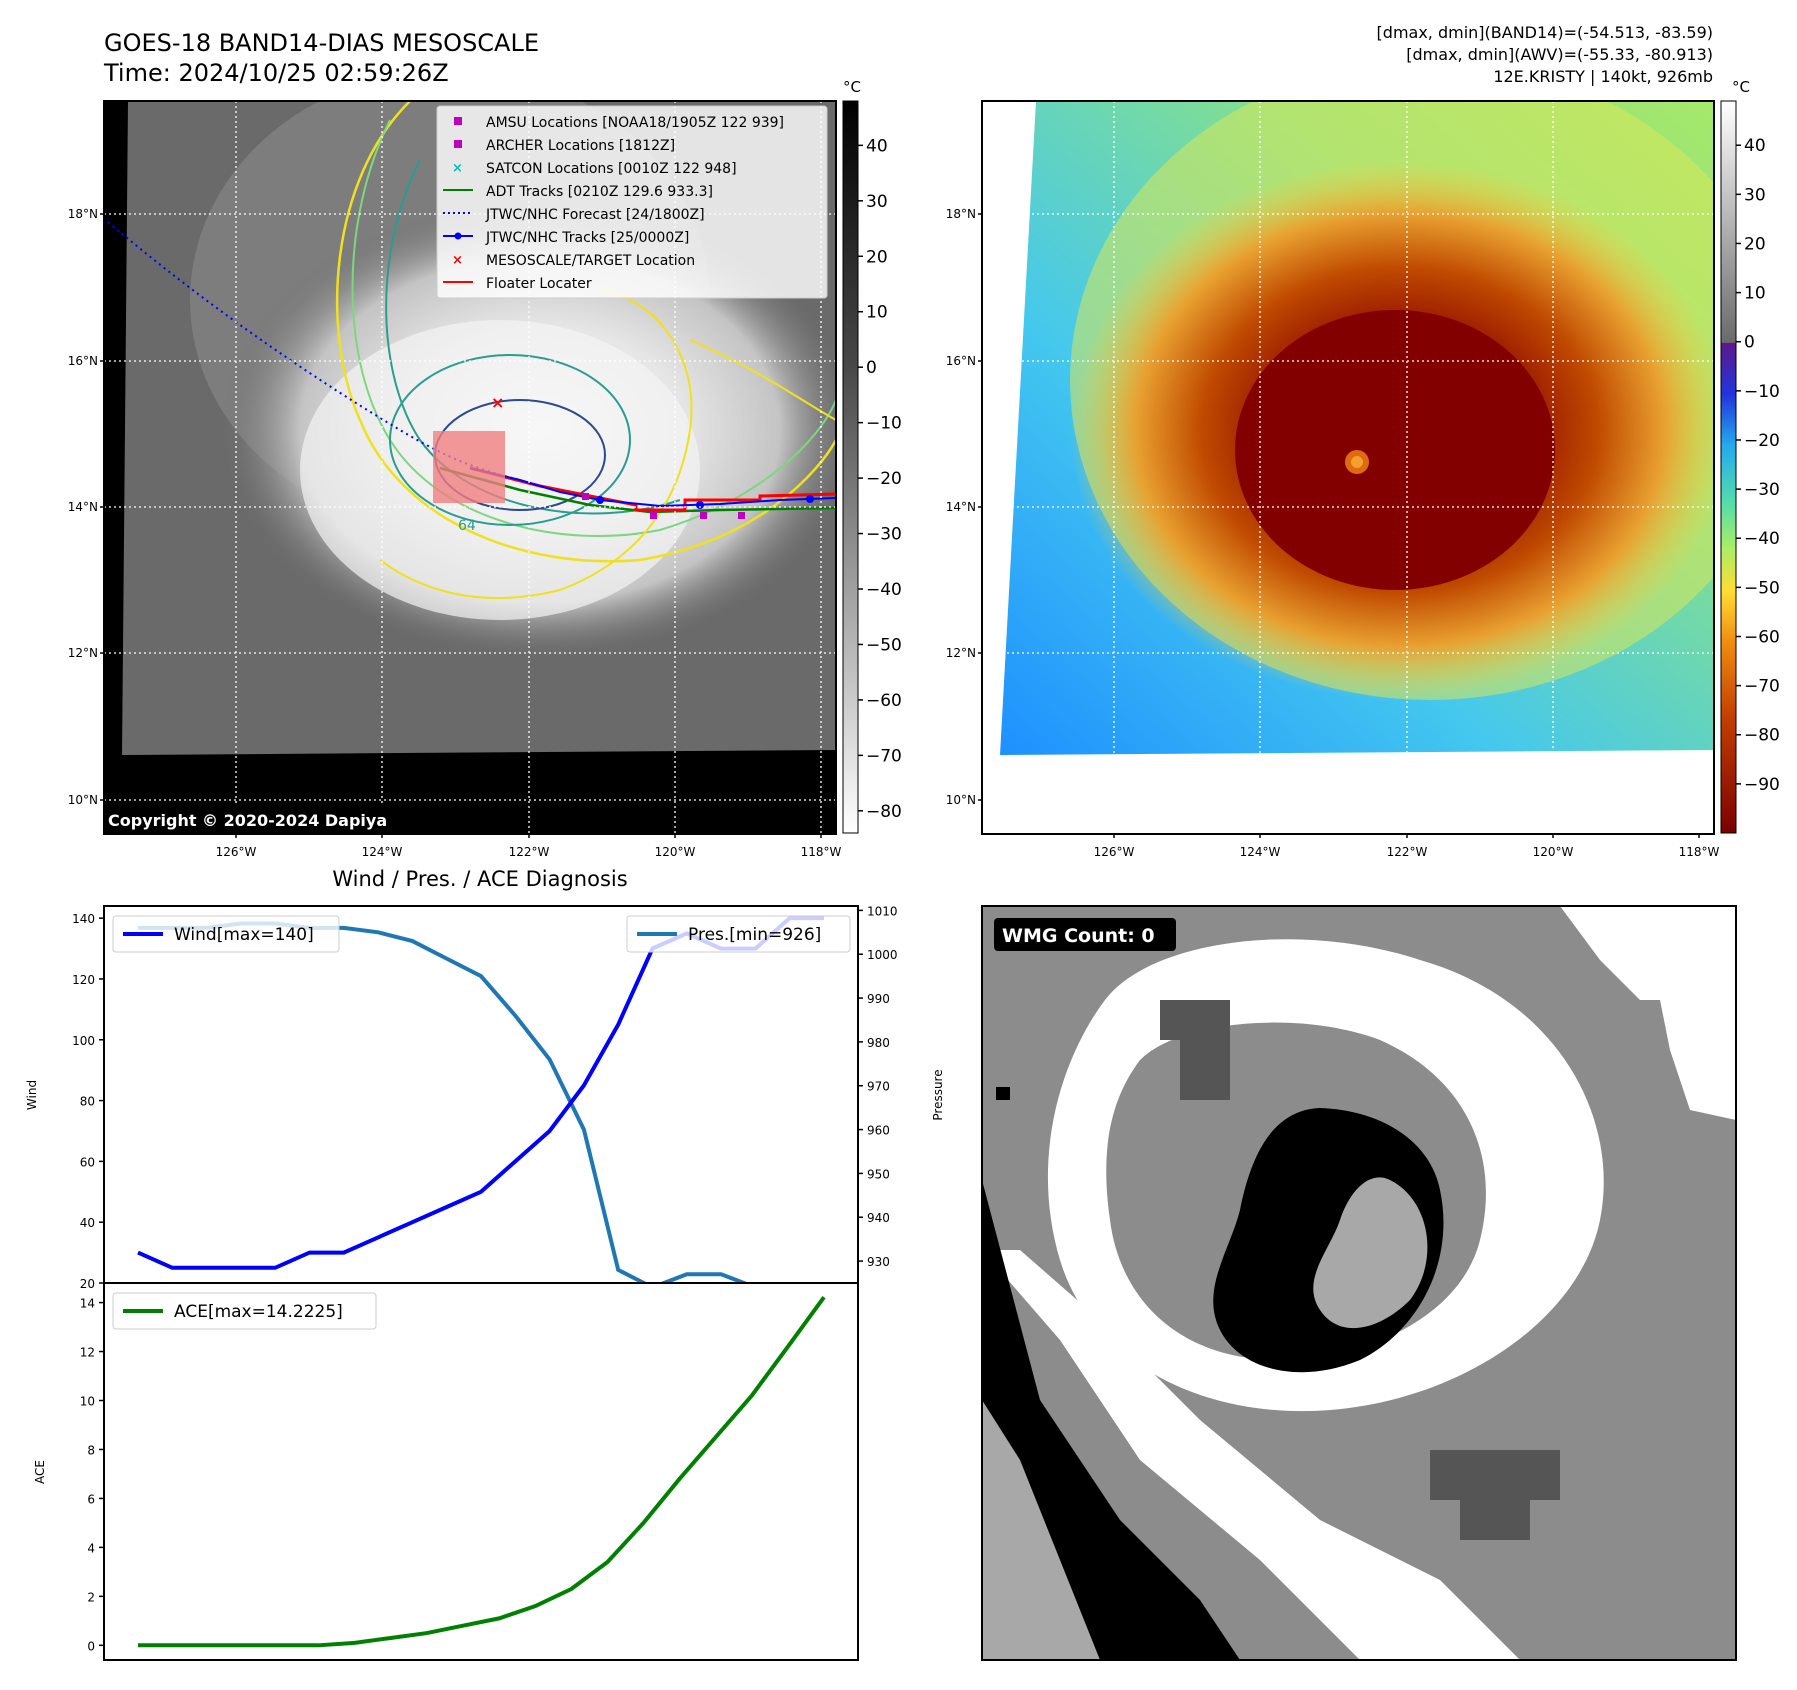  Describe the element at coordinates (497, 402) in the screenshot. I see `target-marker-icon: ×` at that location.